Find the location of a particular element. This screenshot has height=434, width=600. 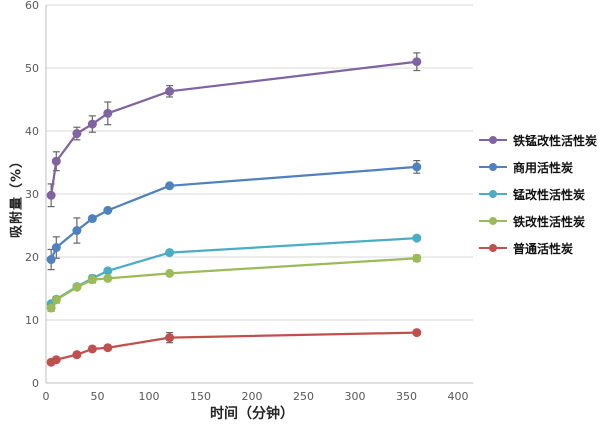

legend-item-2: 锰改性活性炭 is located at coordinates (537, 194).